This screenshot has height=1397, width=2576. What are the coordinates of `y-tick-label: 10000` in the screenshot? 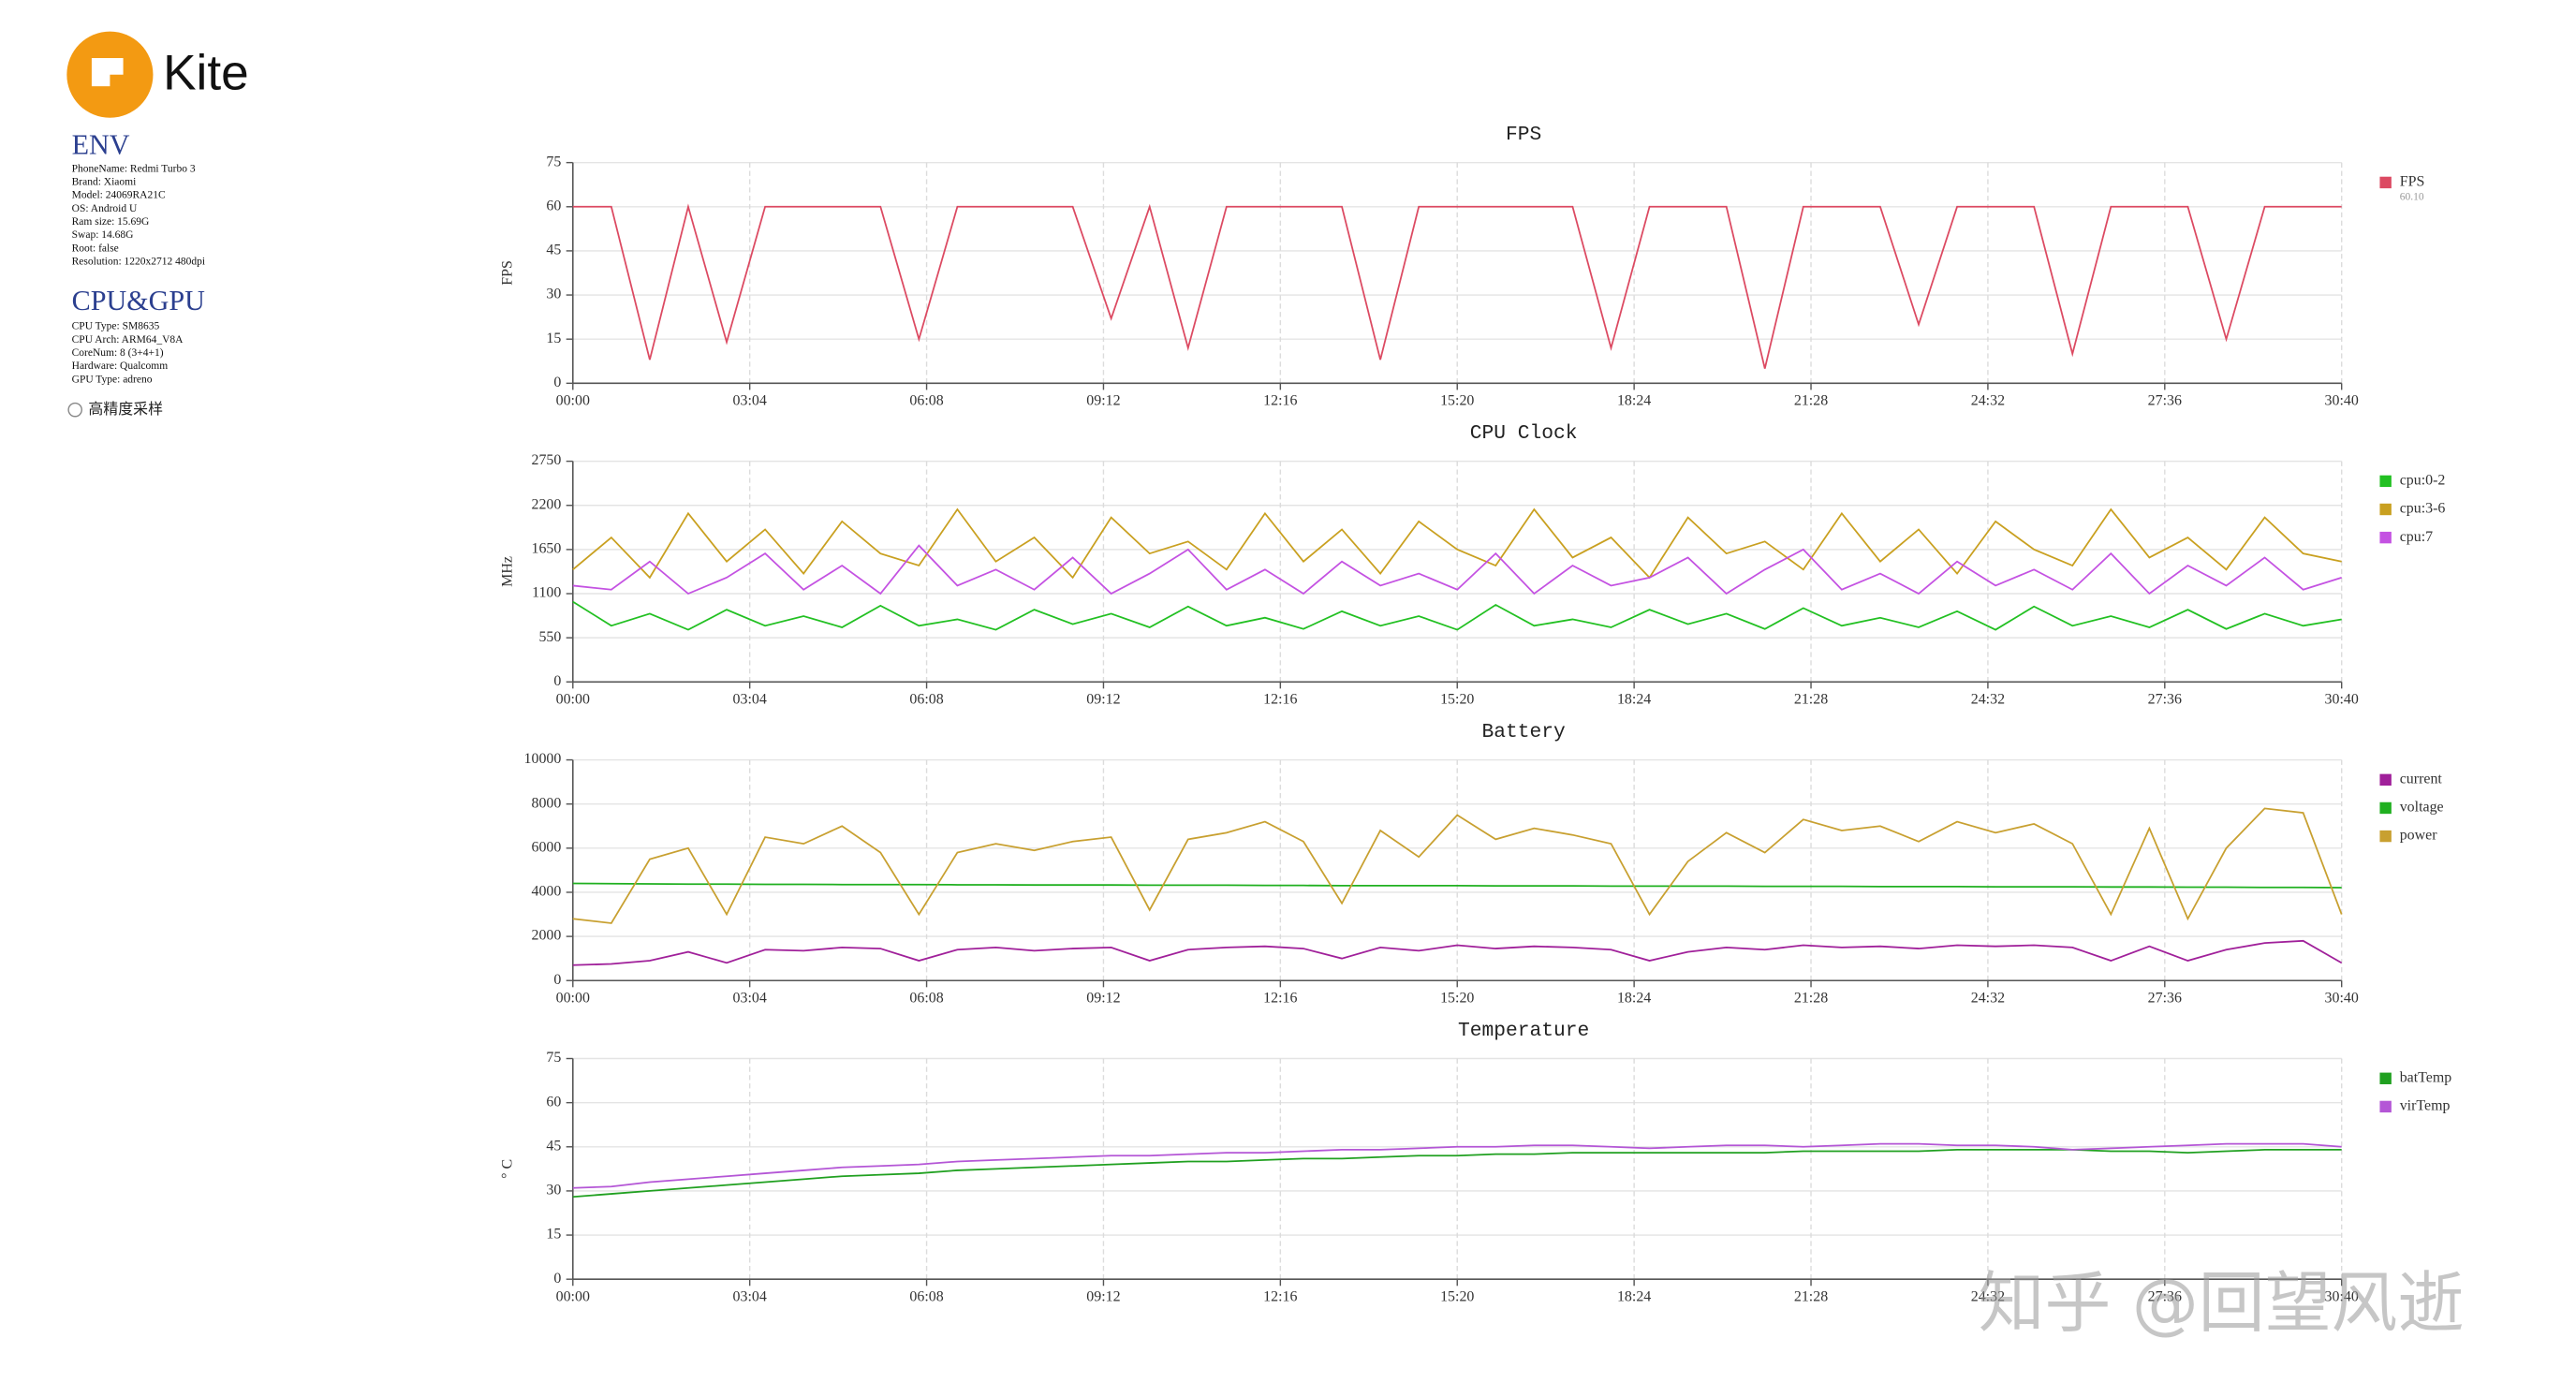 It's located at (543, 759).